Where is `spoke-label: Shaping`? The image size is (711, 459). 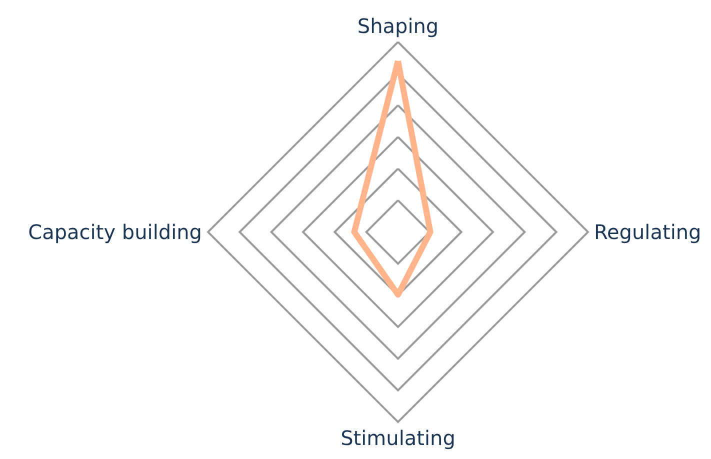
spoke-label: Shaping is located at coordinates (398, 26).